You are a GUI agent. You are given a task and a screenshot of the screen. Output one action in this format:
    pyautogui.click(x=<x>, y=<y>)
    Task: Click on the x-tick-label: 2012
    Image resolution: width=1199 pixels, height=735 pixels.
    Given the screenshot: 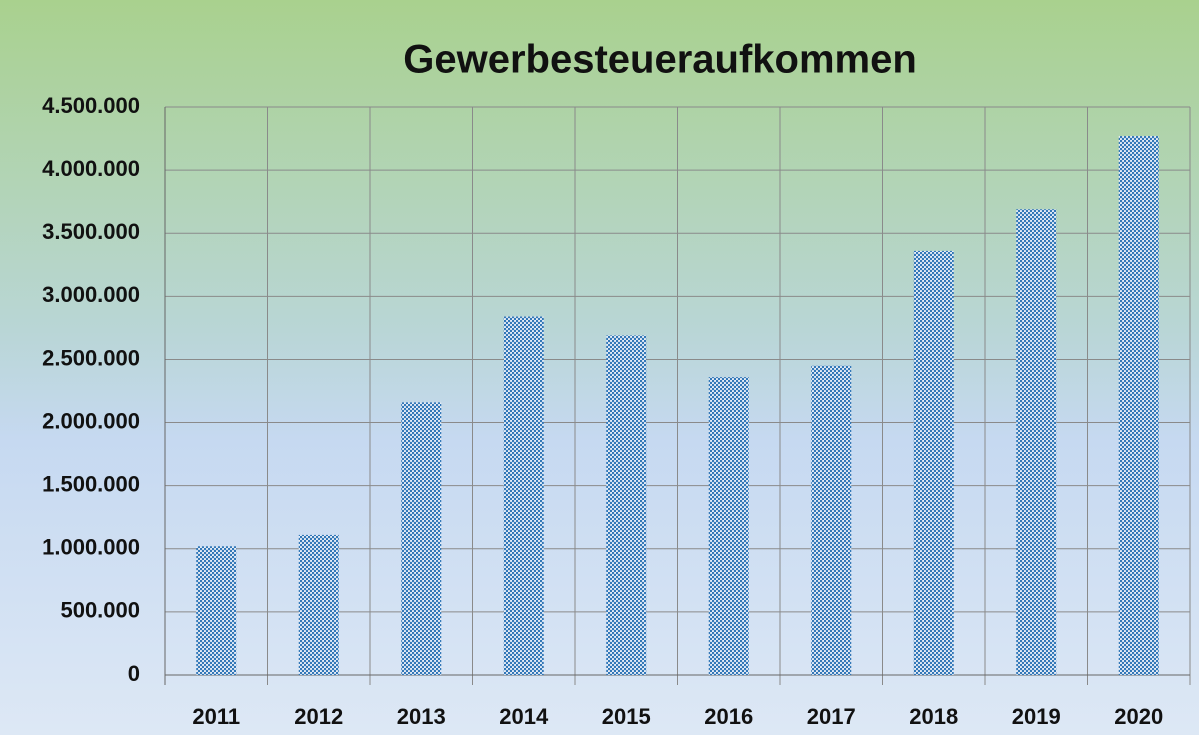 What is the action you would take?
    pyautogui.click(x=318, y=716)
    